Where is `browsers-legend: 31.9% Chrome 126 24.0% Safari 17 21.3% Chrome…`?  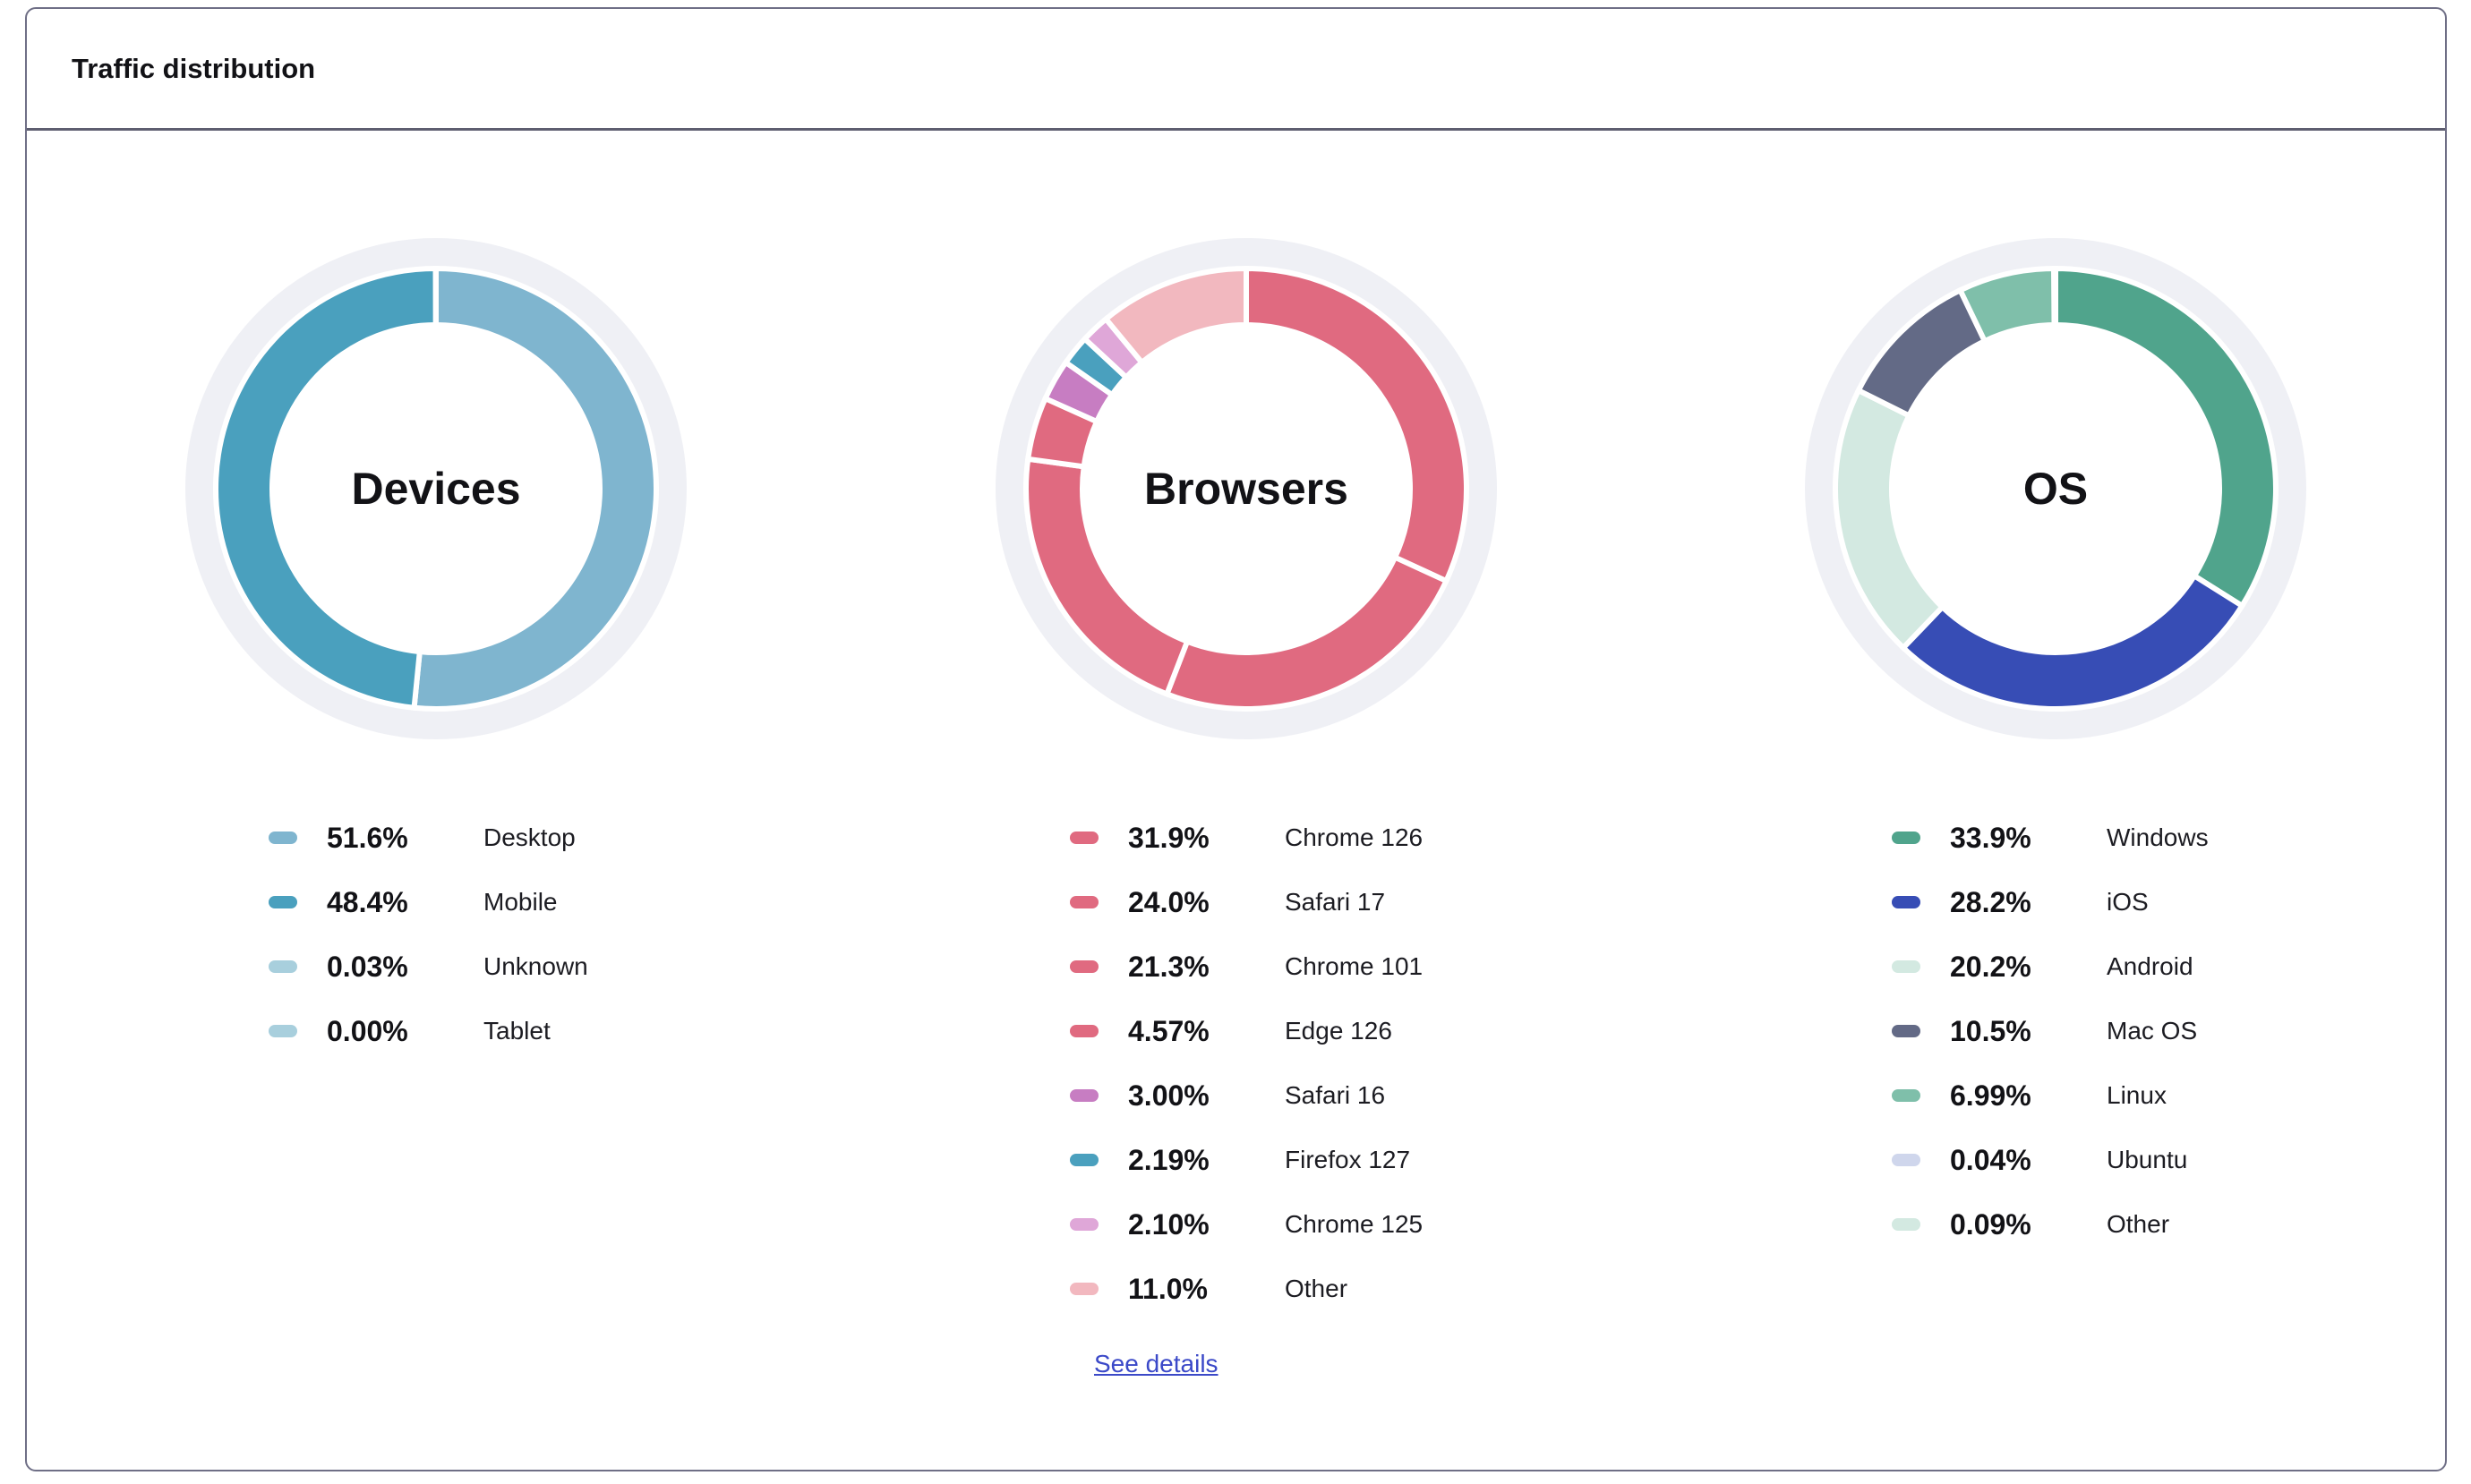 browsers-legend: 31.9% Chrome 126 24.0% Safari 17 21.3% Chrome… is located at coordinates (1302, 1080).